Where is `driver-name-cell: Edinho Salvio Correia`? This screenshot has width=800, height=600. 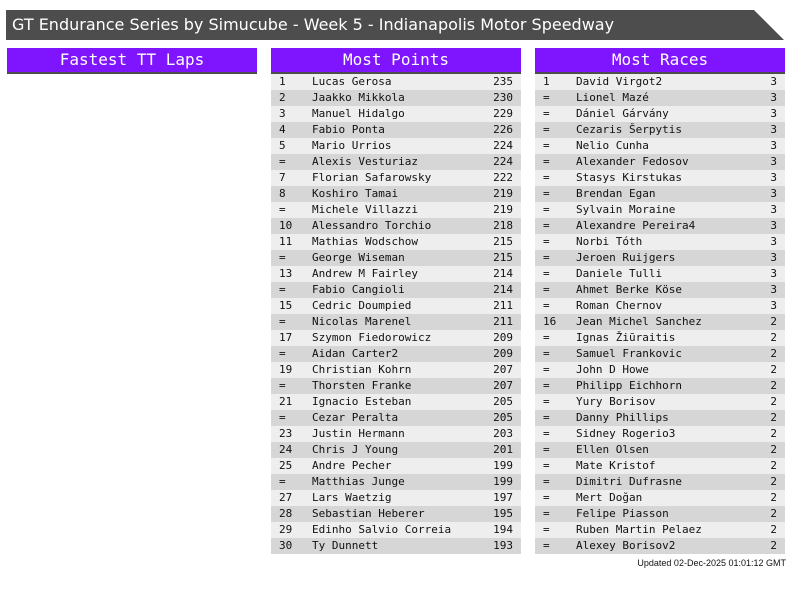 driver-name-cell: Edinho Salvio Correia is located at coordinates (382, 529).